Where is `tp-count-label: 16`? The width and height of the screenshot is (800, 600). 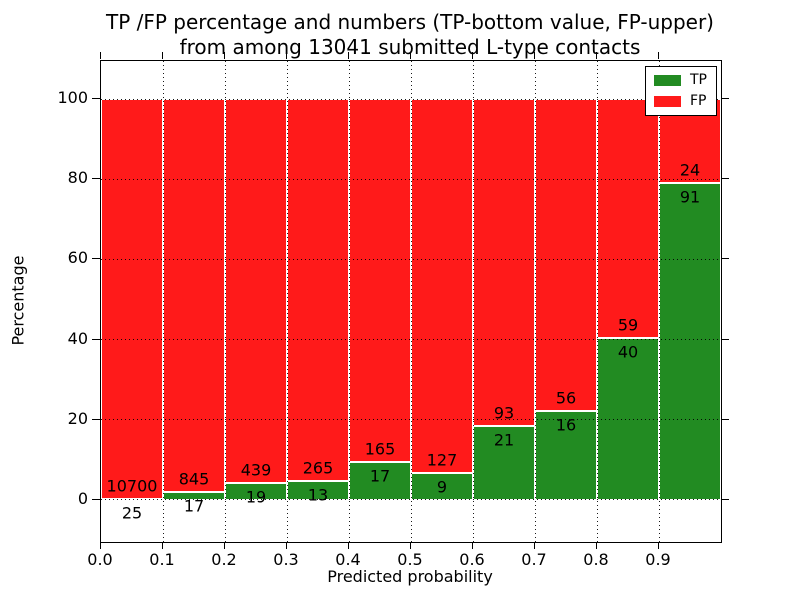
tp-count-label: 16 is located at coordinates (566, 425).